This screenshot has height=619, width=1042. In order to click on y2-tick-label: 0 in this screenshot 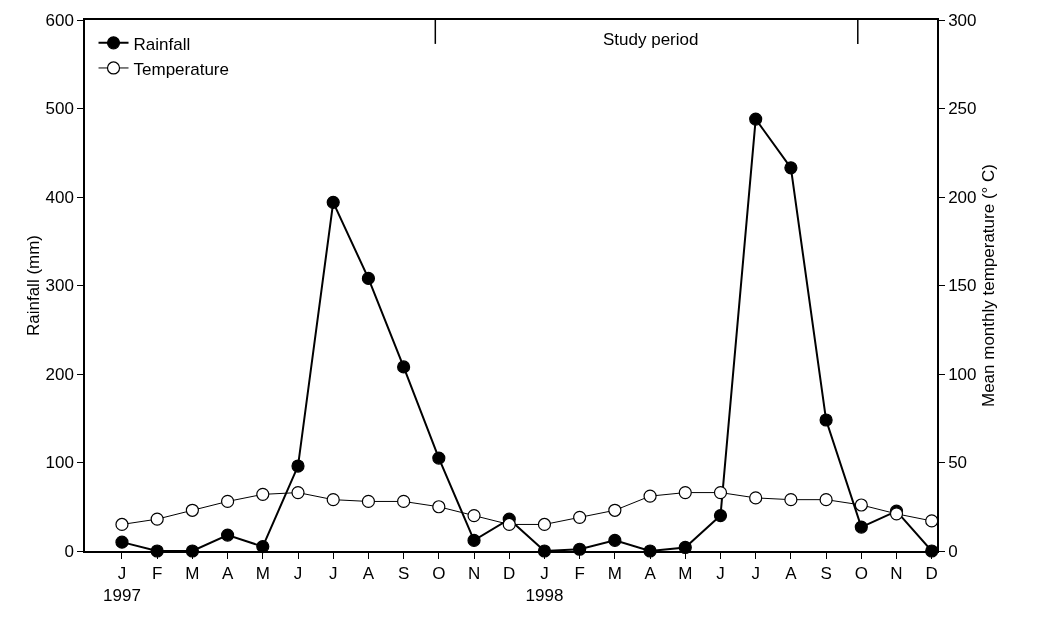, I will do `click(953, 551)`.